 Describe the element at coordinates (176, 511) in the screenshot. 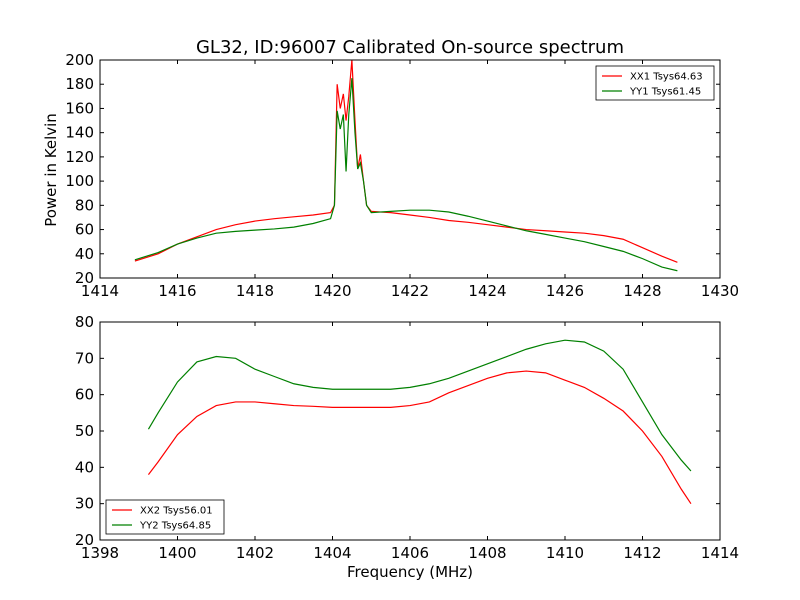

I see `bottom-legend-label-1: XX2 Tsys56.01` at that location.